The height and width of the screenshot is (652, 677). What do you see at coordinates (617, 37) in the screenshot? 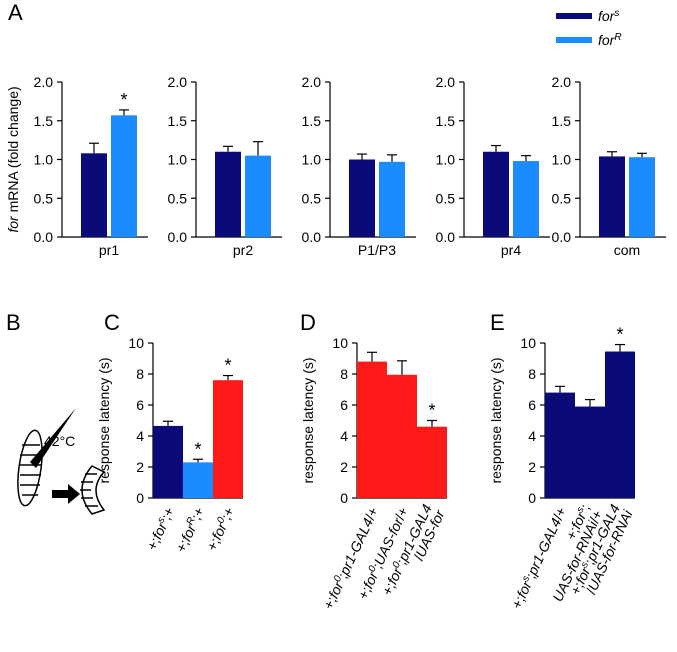
I see `legend-sup: R` at bounding box center [617, 37].